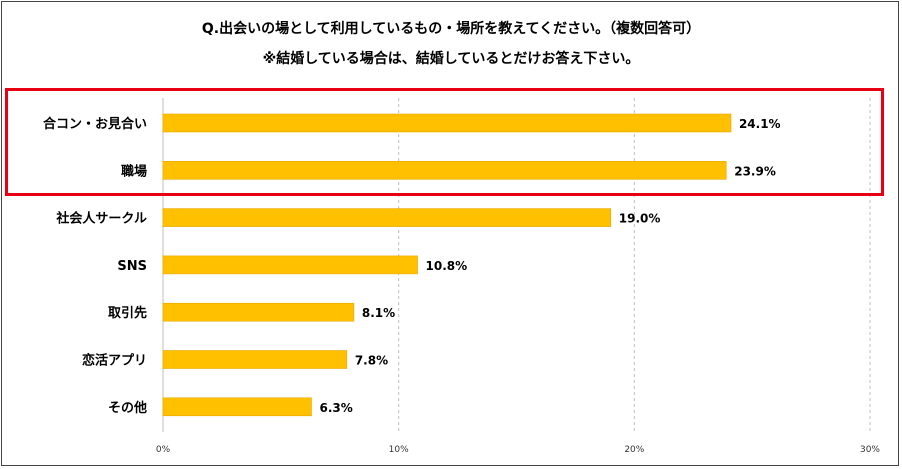 The image size is (902, 469). I want to click on x-tick-label: 30%, so click(870, 450).